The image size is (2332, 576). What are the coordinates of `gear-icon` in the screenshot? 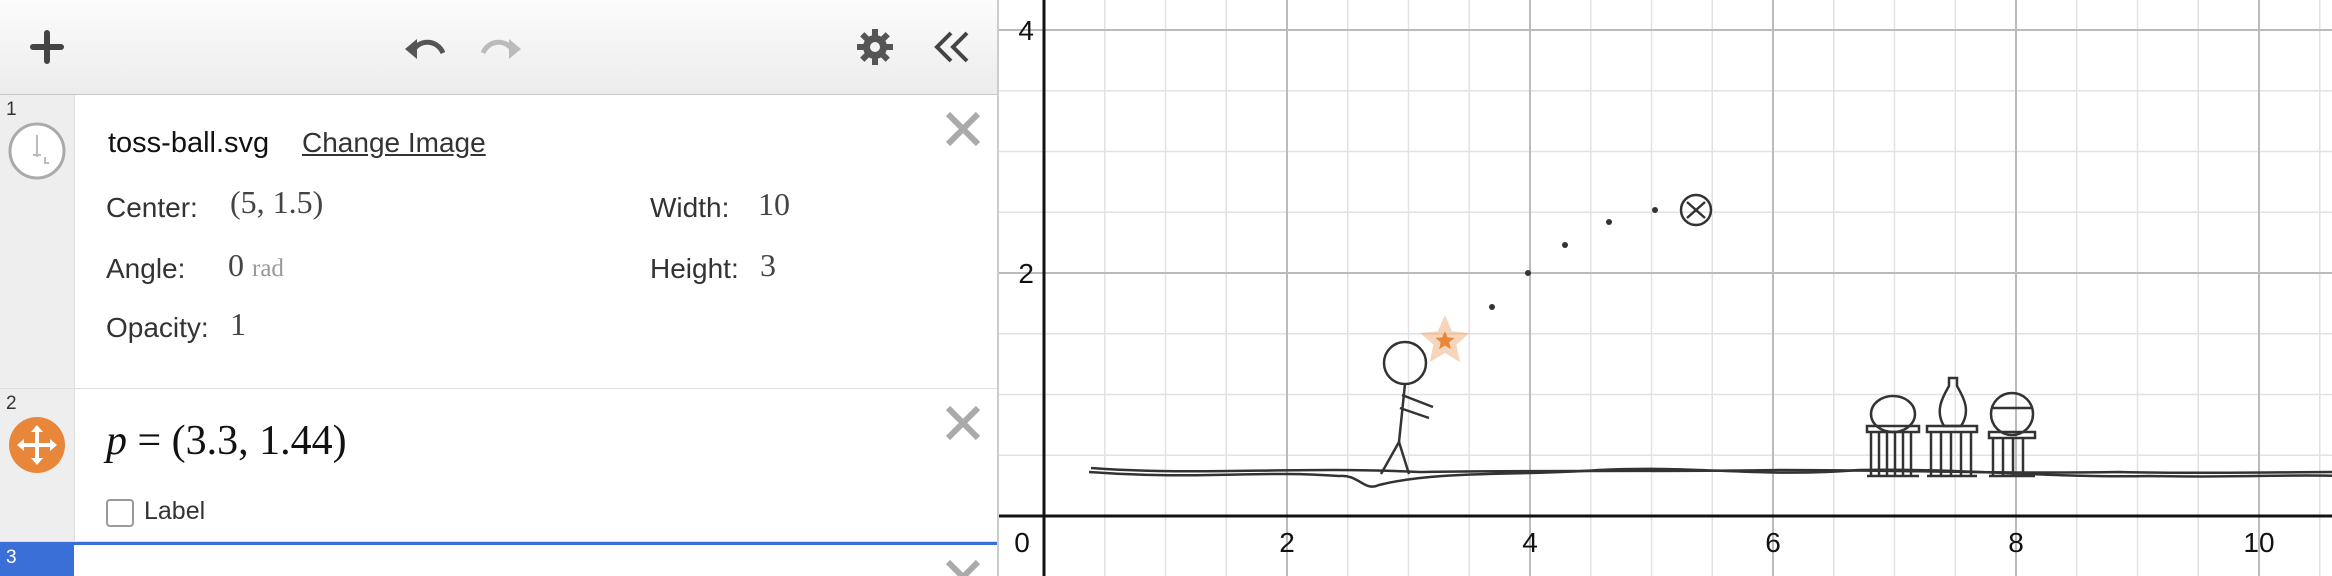 It's located at (875, 47).